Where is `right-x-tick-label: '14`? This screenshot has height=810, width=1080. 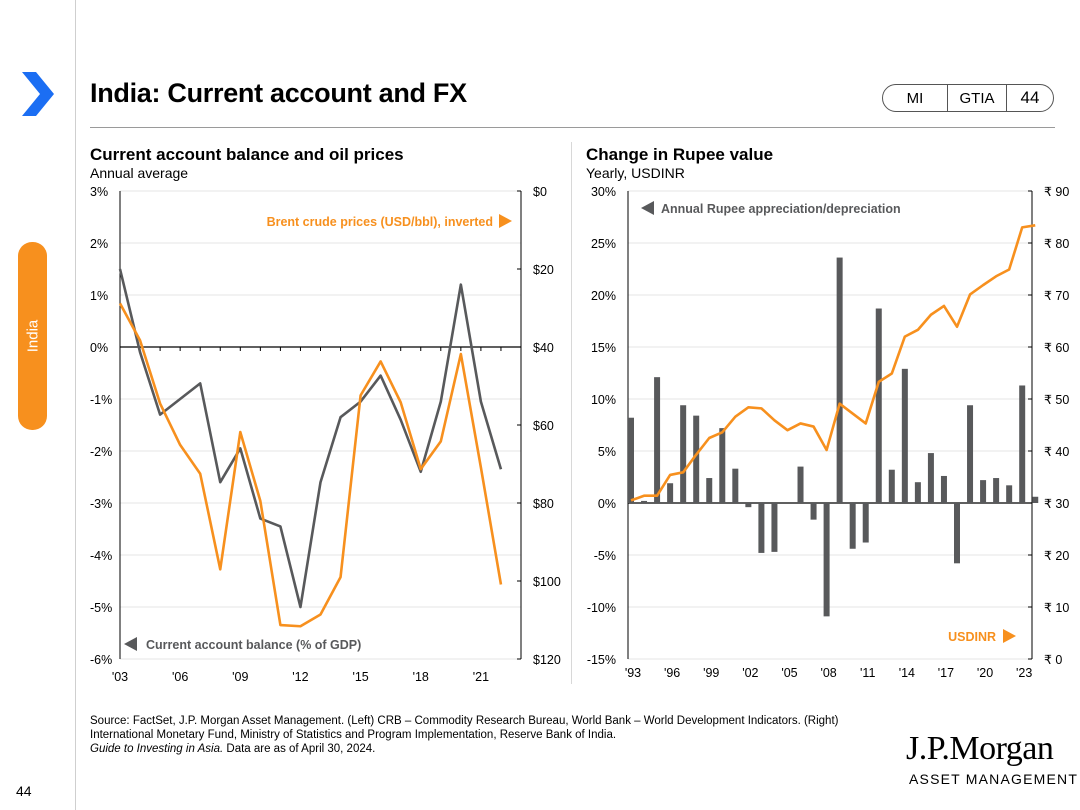
right-x-tick-label: '14 is located at coordinates (907, 673).